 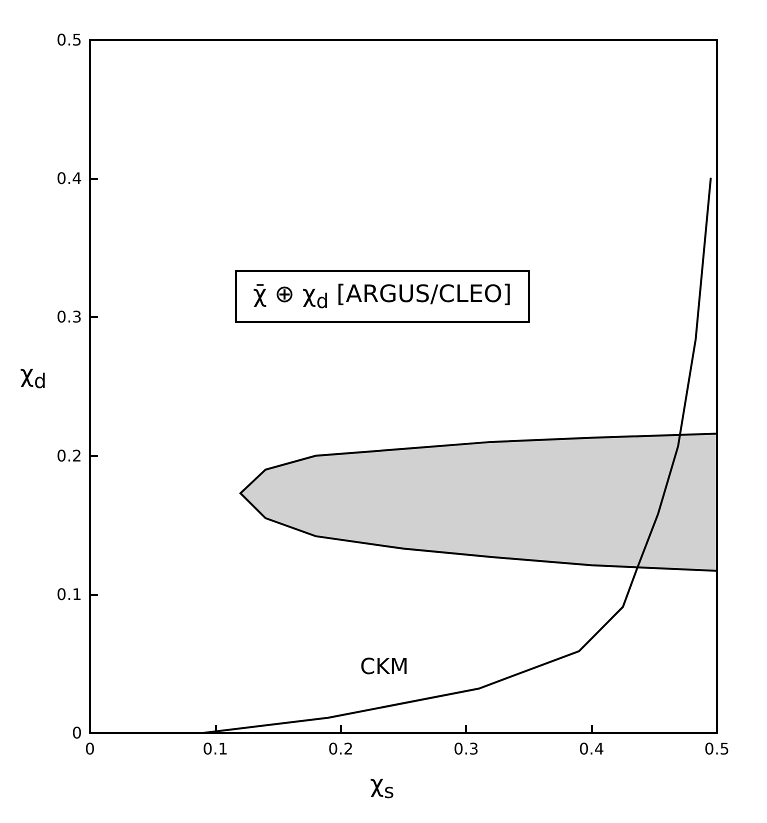 I want to click on y-tick-label: 0.2, so click(x=69, y=456).